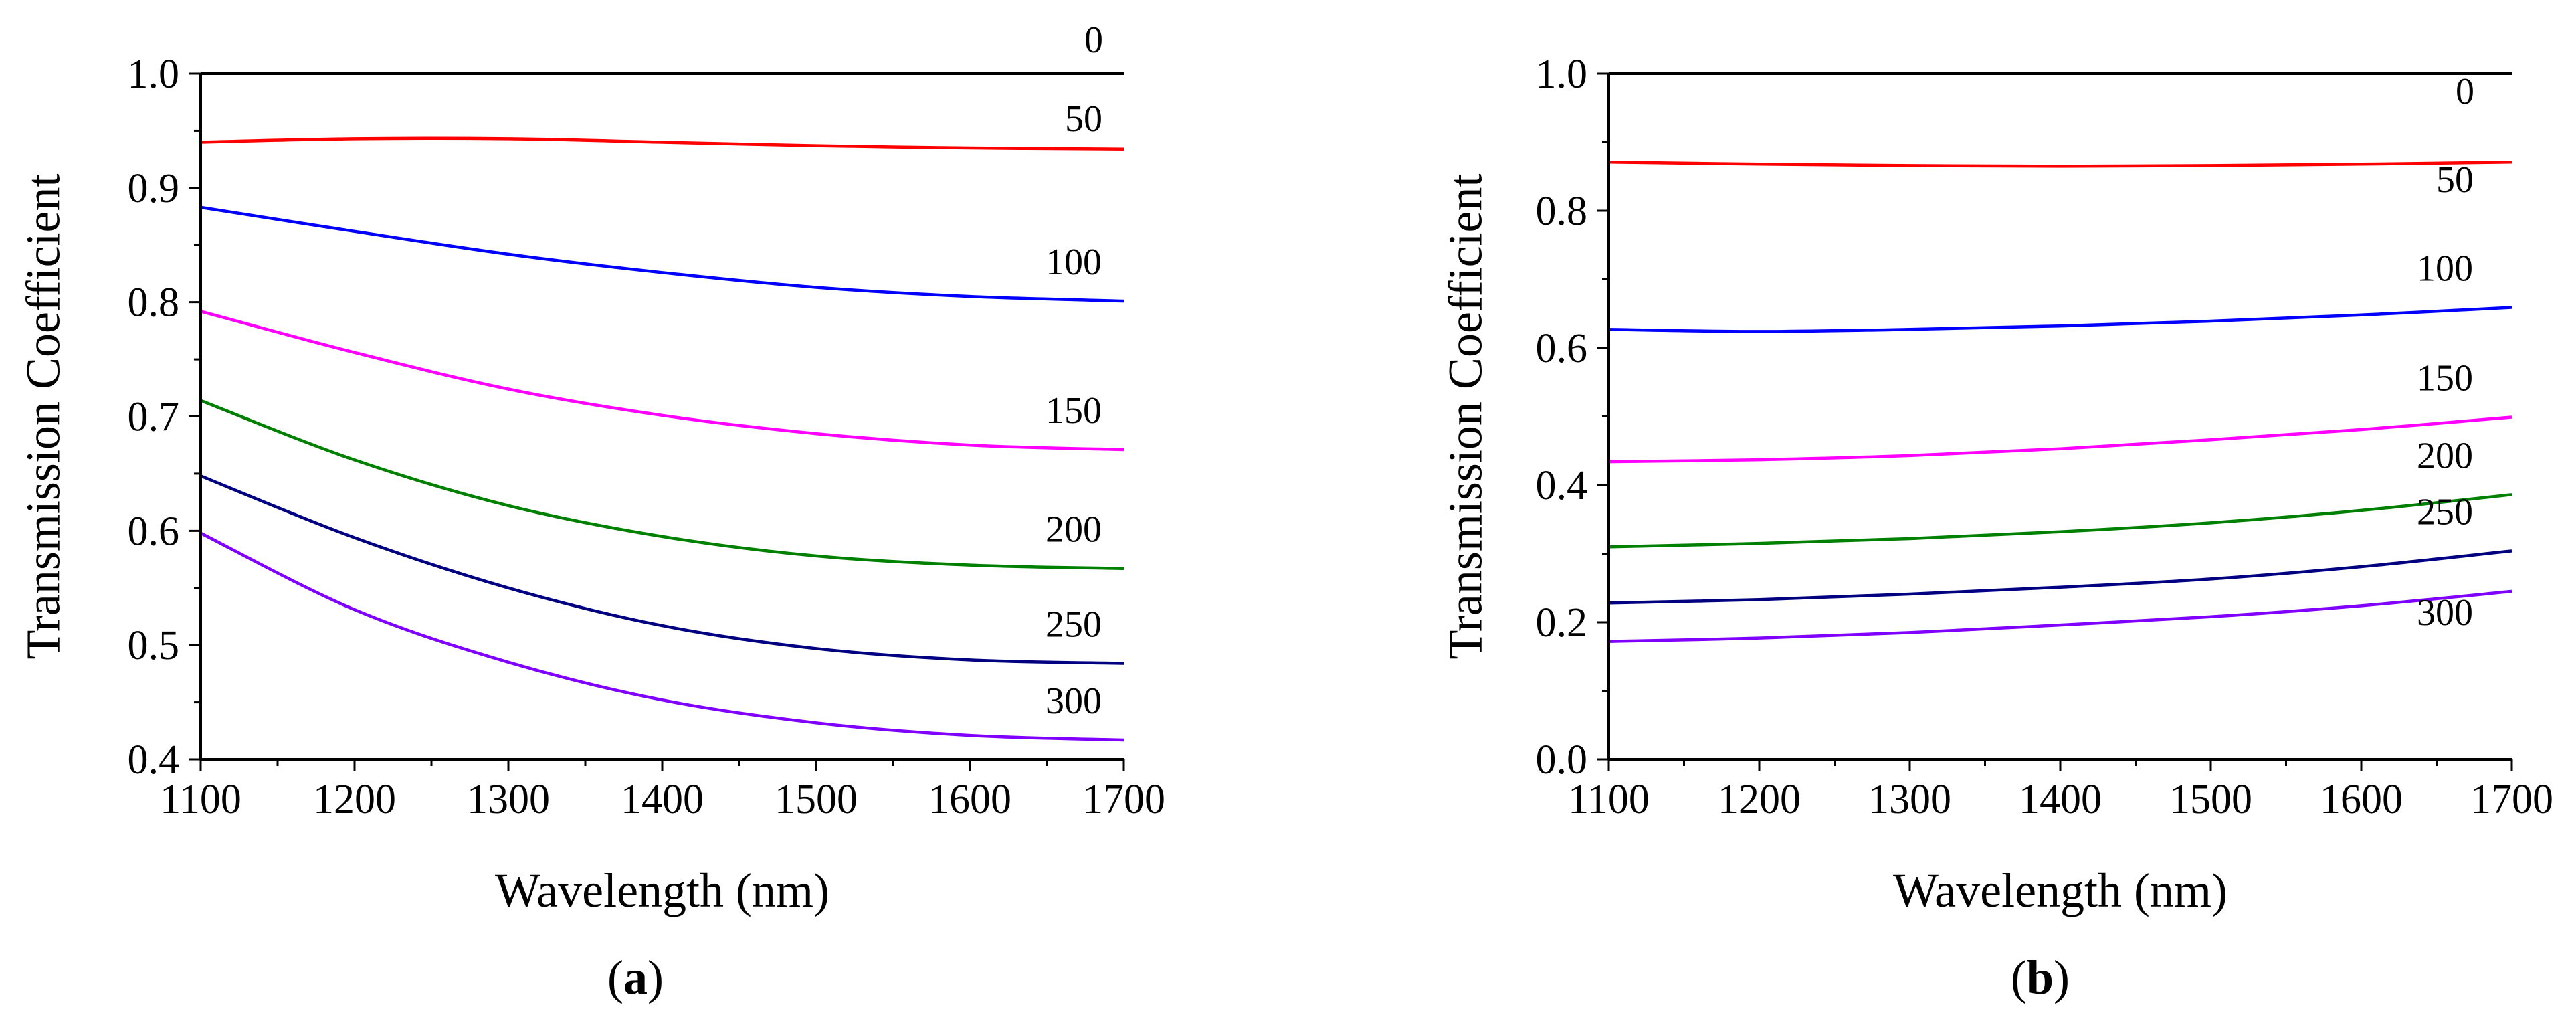 The height and width of the screenshot is (1025, 2576). Describe the element at coordinates (154, 189) in the screenshot. I see `y-tick-label: 0.9` at that location.